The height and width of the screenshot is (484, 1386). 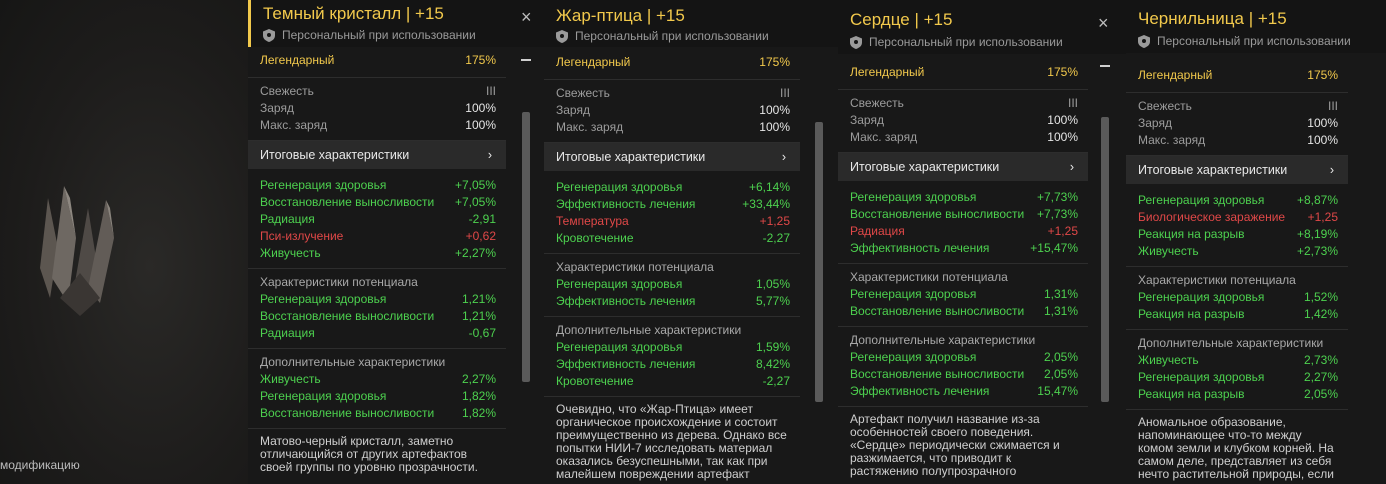 I want to click on artifact-title: Жар-птица | +15, so click(x=620, y=15).